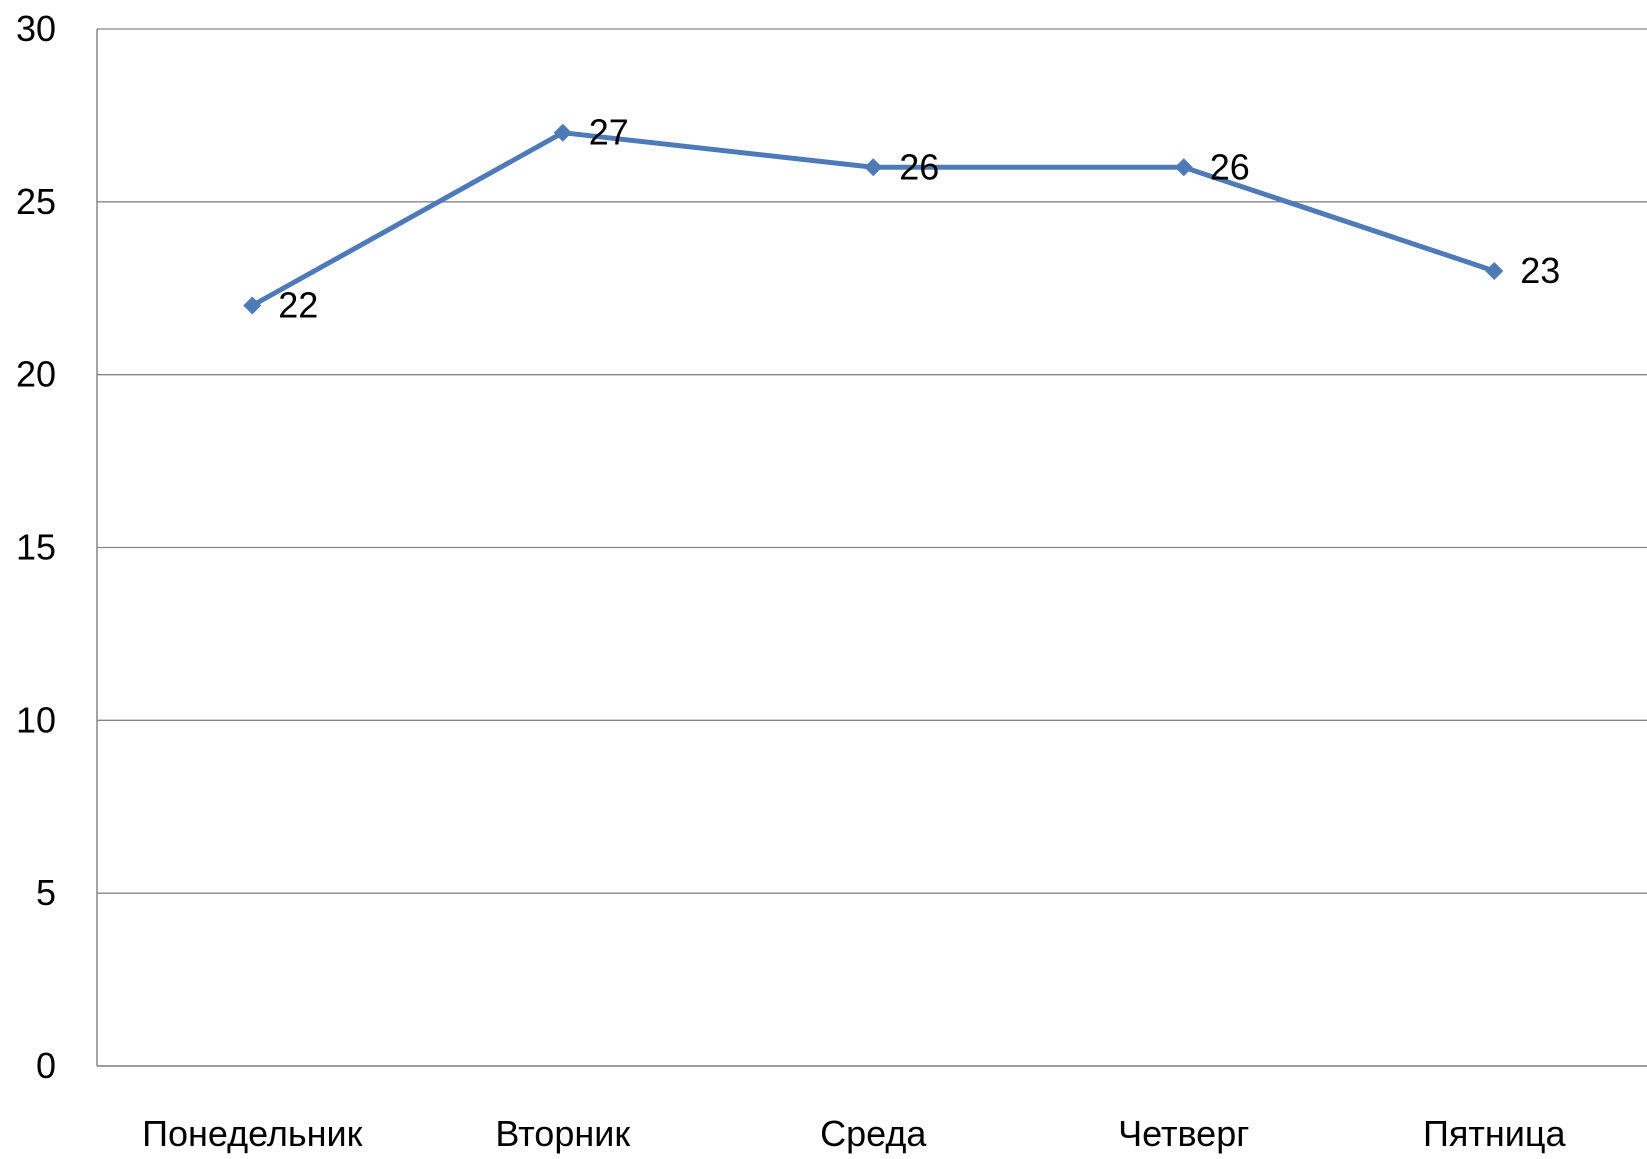 The width and height of the screenshot is (1647, 1159). Describe the element at coordinates (36, 547) in the screenshot. I see `y-tick-label: 15` at that location.